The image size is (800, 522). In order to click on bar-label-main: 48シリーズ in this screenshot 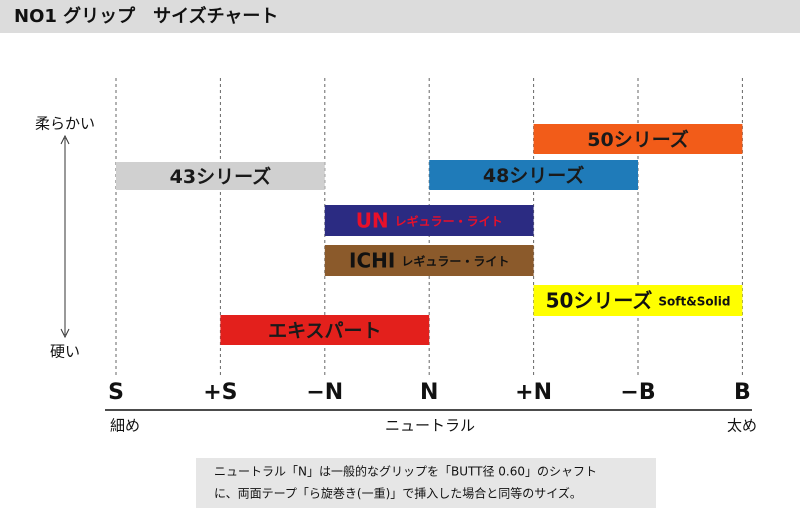, I will do `click(534, 175)`.